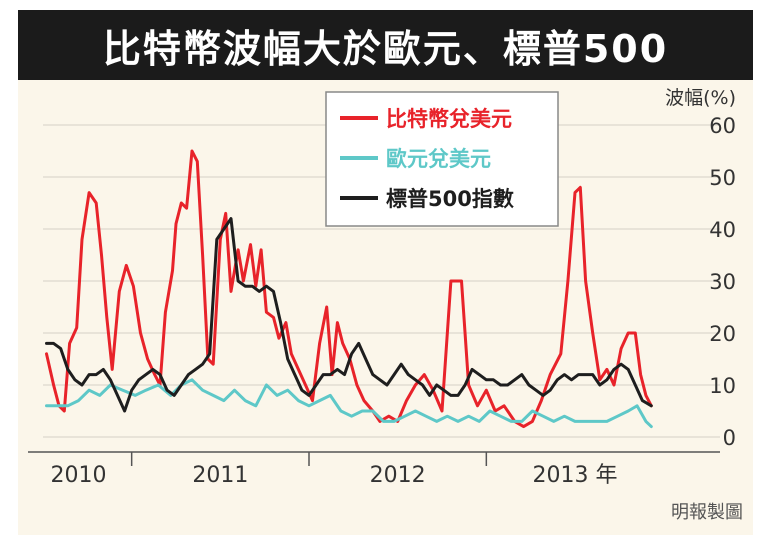 Image resolution: width=771 pixels, height=540 pixels. What do you see at coordinates (722, 334) in the screenshot?
I see `y-tick-label: 20` at bounding box center [722, 334].